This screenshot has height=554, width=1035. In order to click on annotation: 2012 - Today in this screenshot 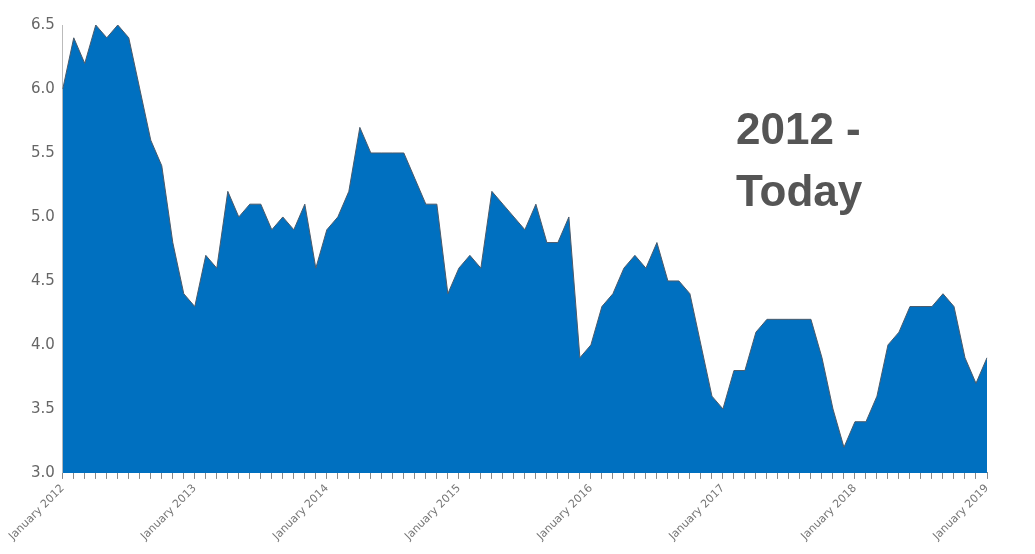, I will do `click(800, 160)`.